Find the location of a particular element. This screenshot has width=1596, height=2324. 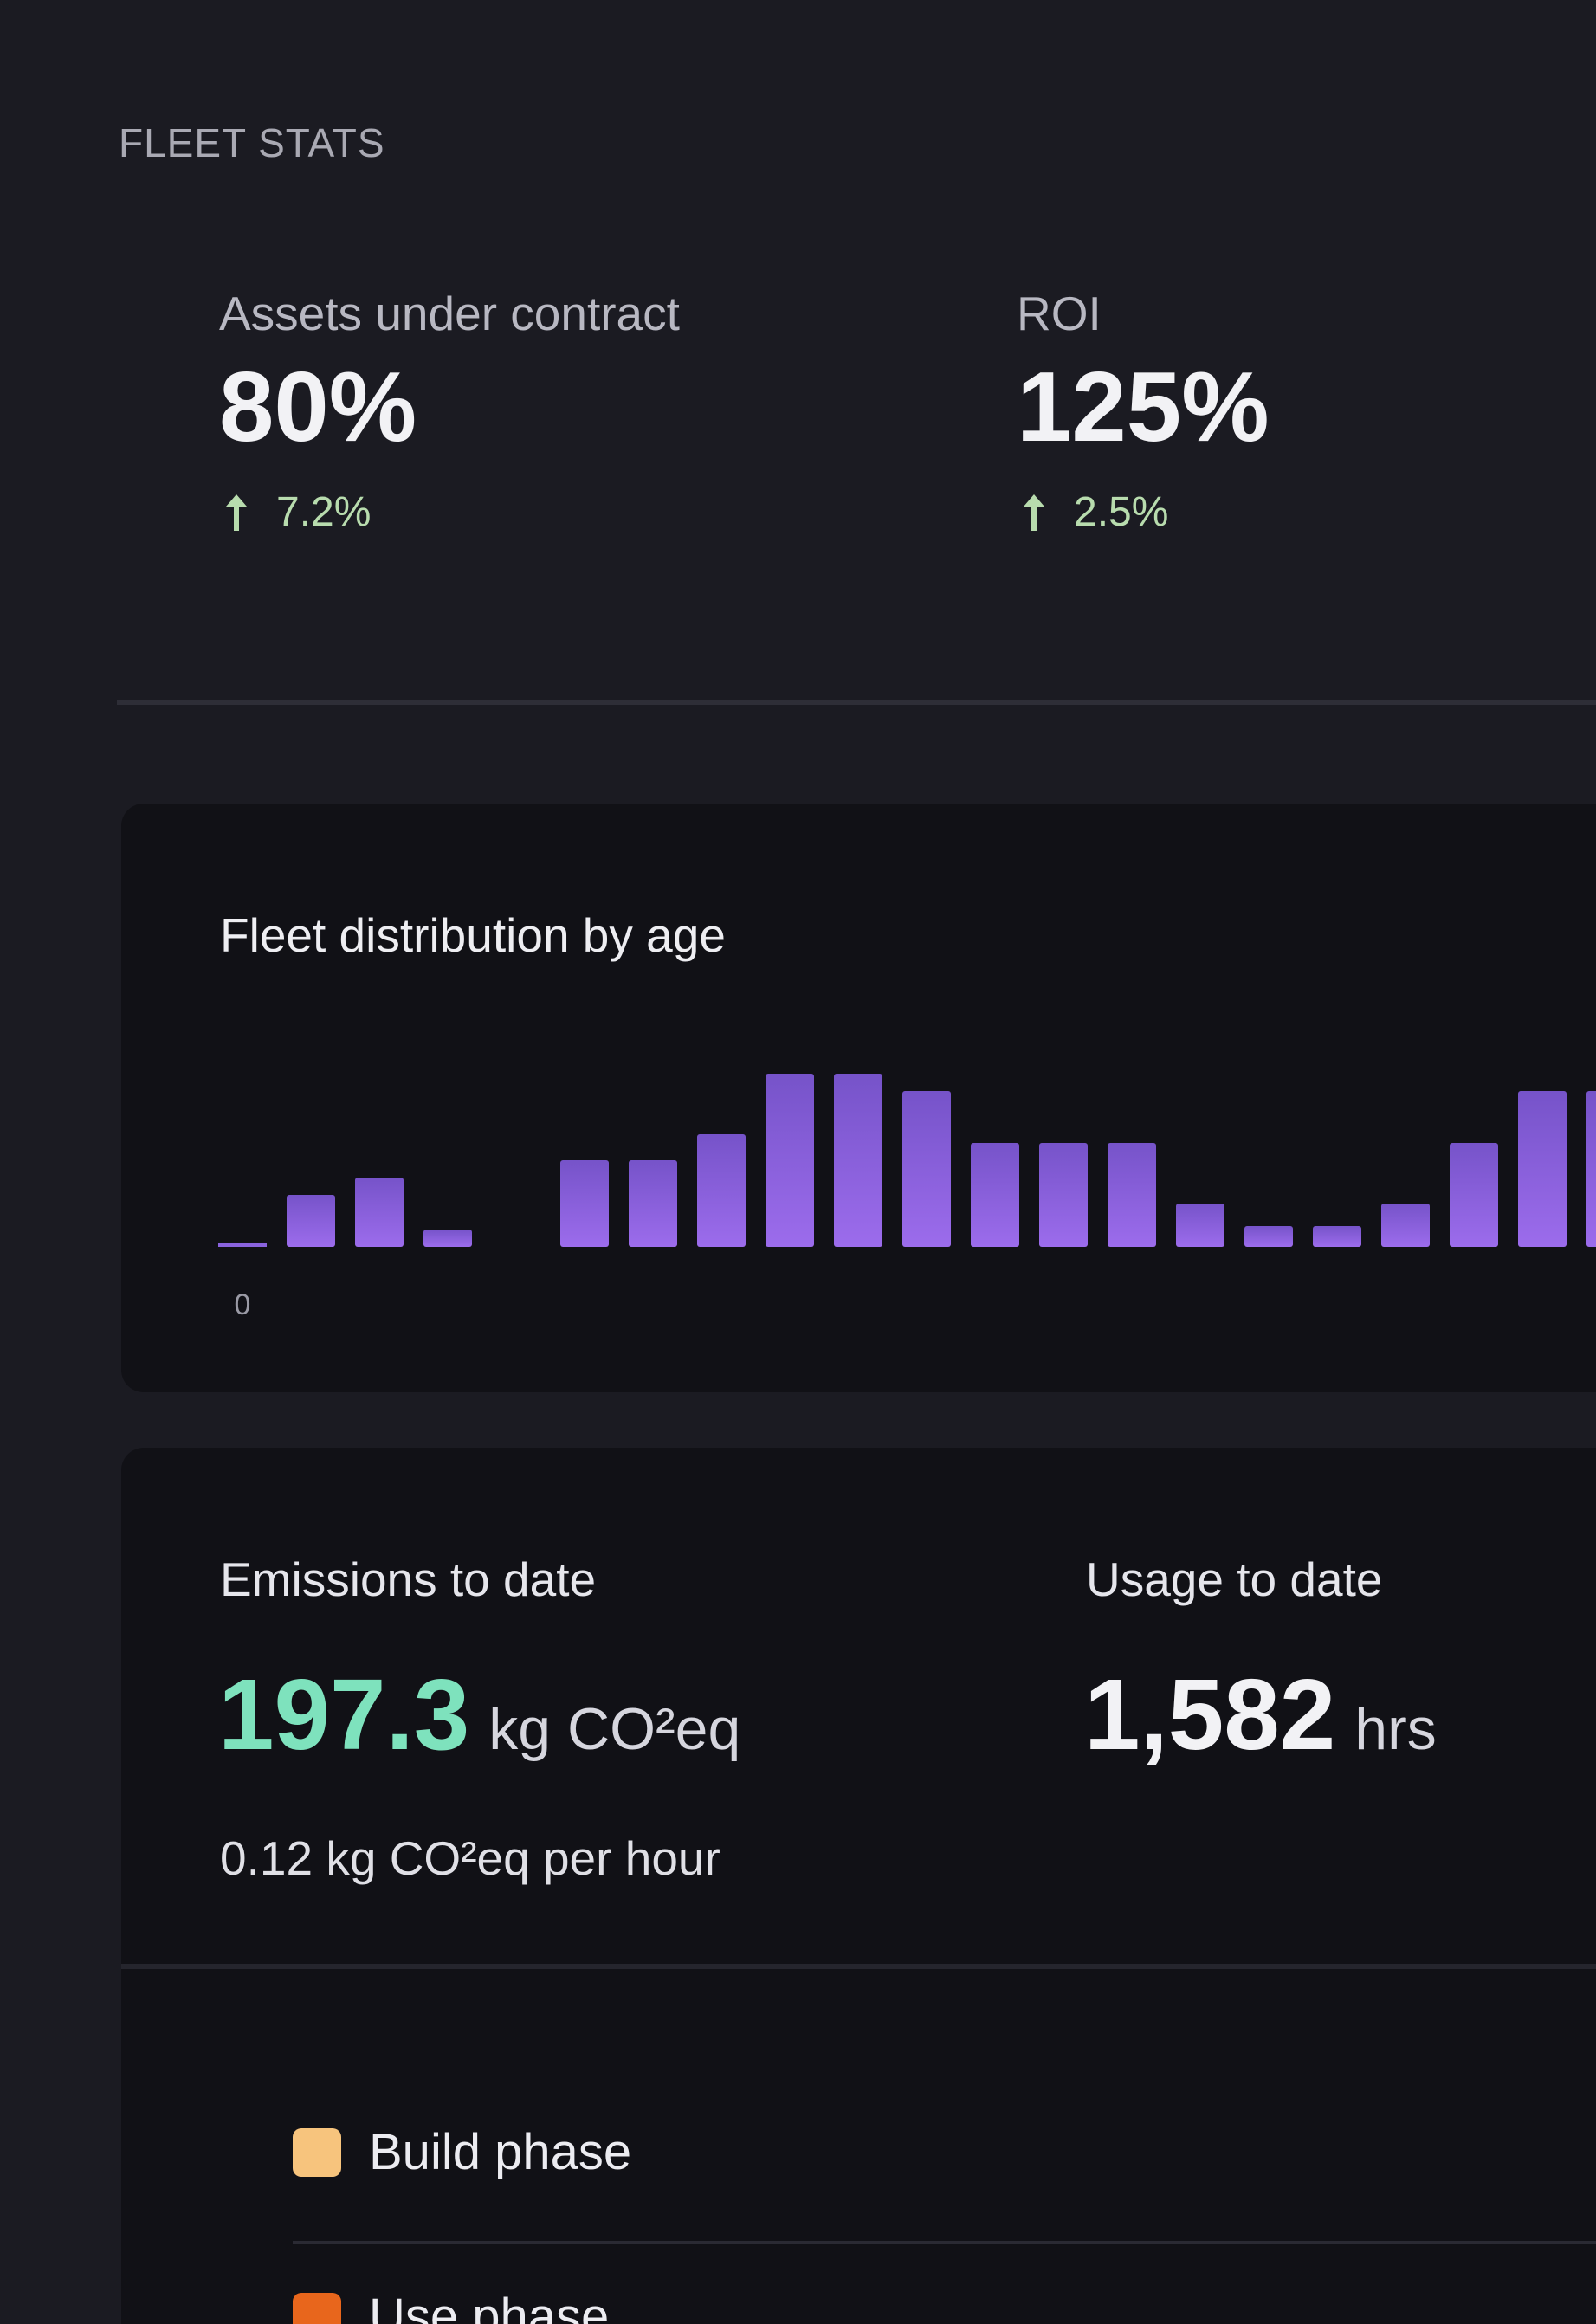

emissions-unit: kg CO²eq is located at coordinates (614, 1729).